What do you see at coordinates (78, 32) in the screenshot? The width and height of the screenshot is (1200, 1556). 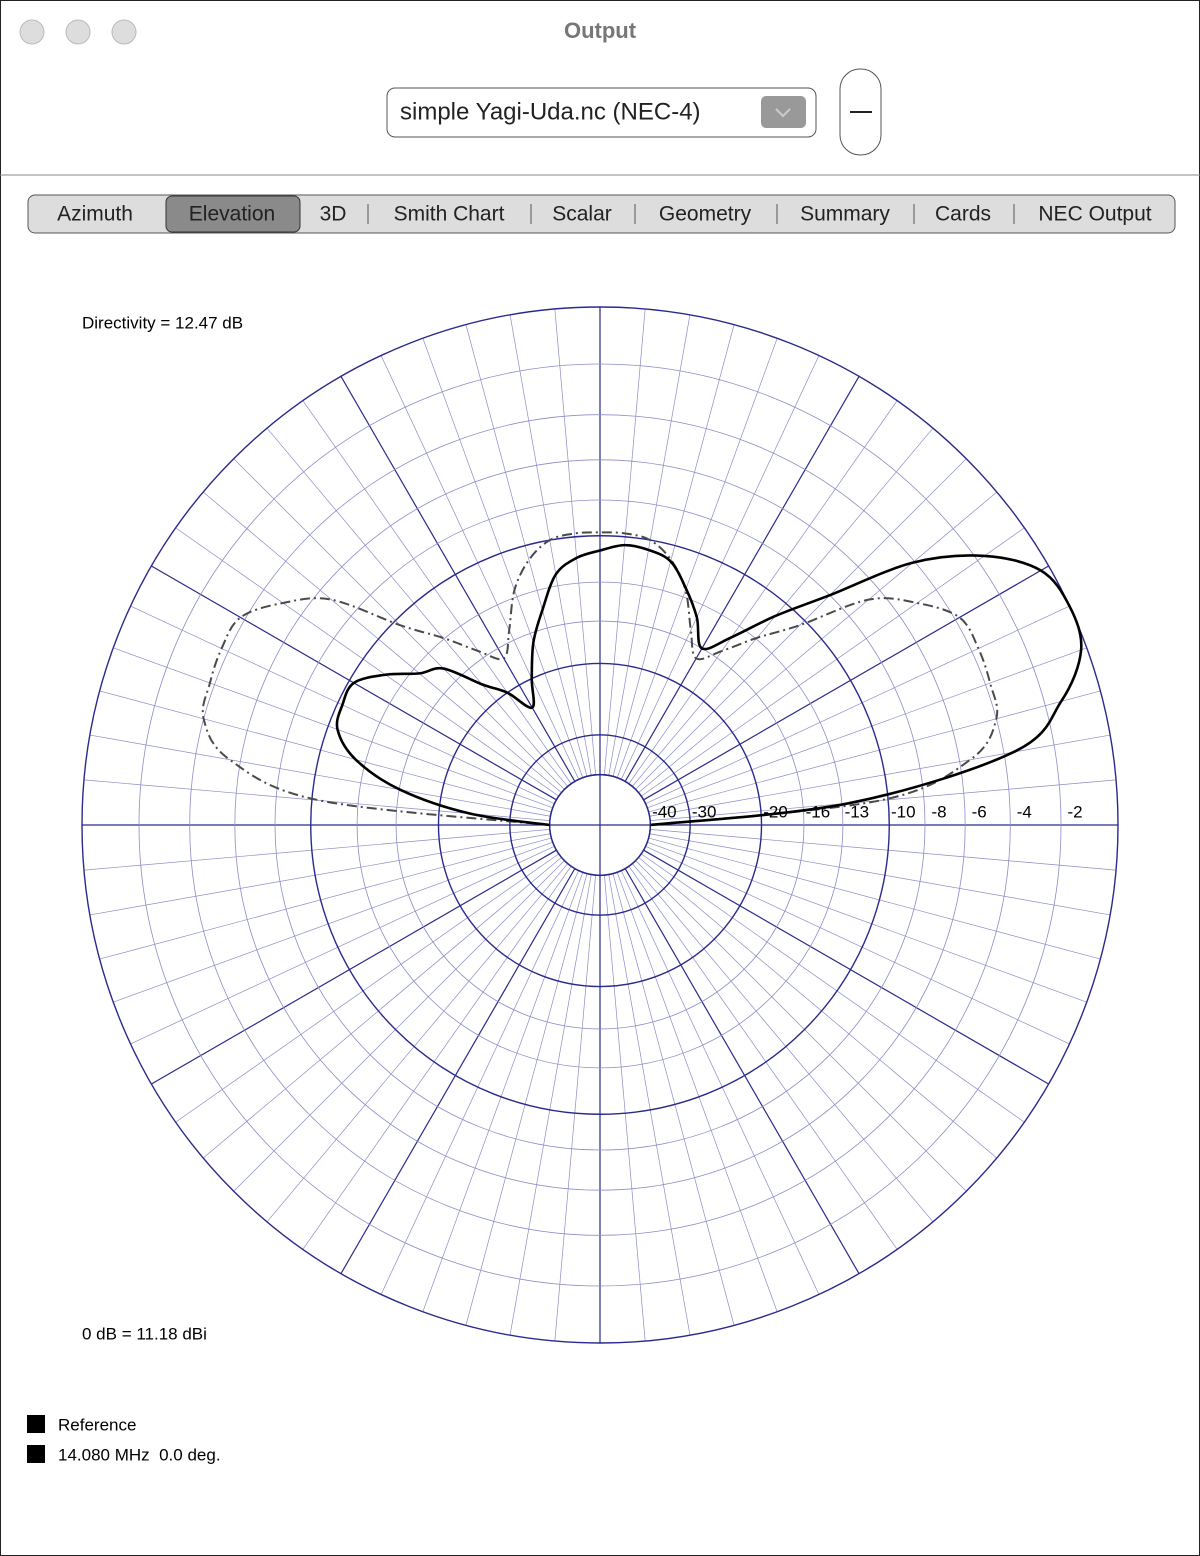 I see `minimize-button` at bounding box center [78, 32].